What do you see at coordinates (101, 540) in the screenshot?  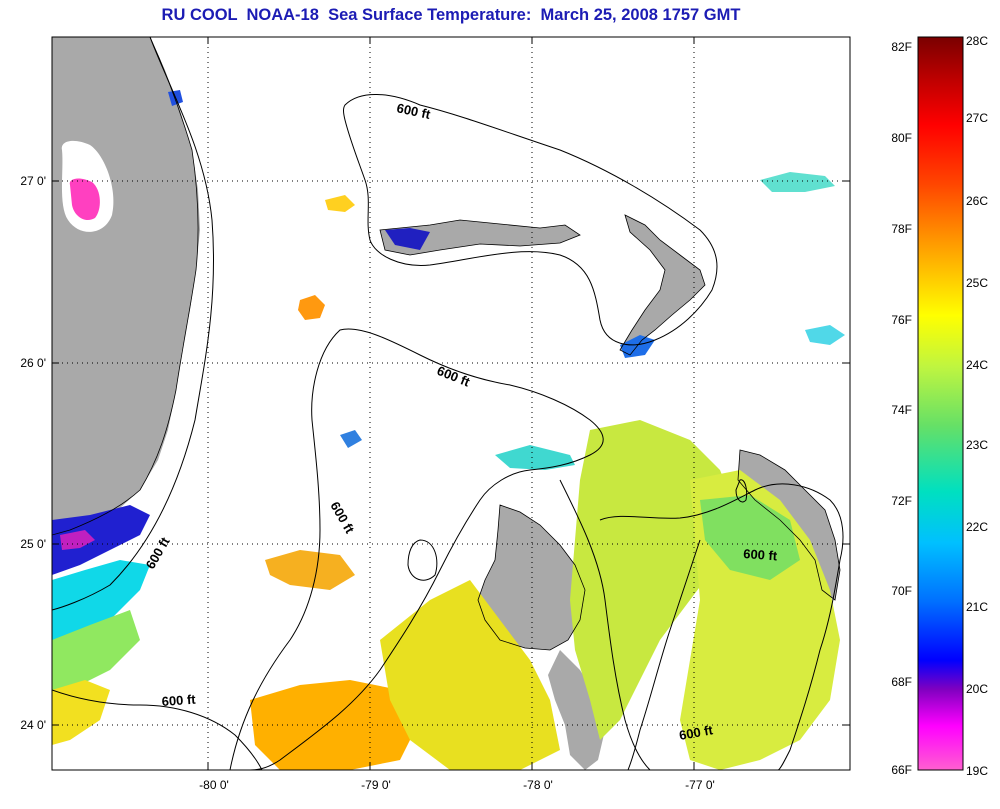 I see `sst-patch-florida-keys` at bounding box center [101, 540].